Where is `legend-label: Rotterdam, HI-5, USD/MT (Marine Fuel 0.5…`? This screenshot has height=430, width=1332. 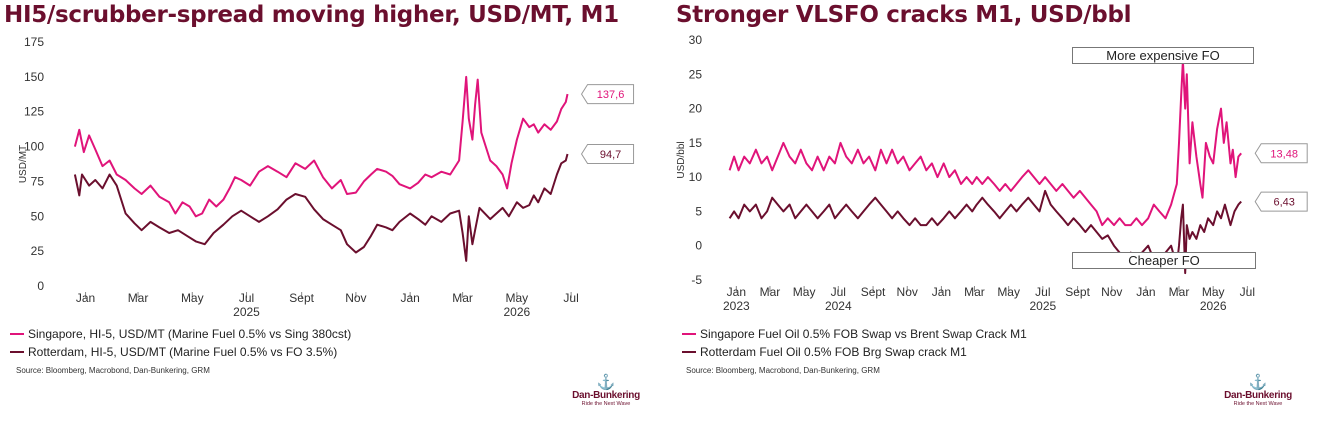 legend-label: Rotterdam, HI-5, USD/MT (Marine Fuel 0.5… is located at coordinates (183, 352).